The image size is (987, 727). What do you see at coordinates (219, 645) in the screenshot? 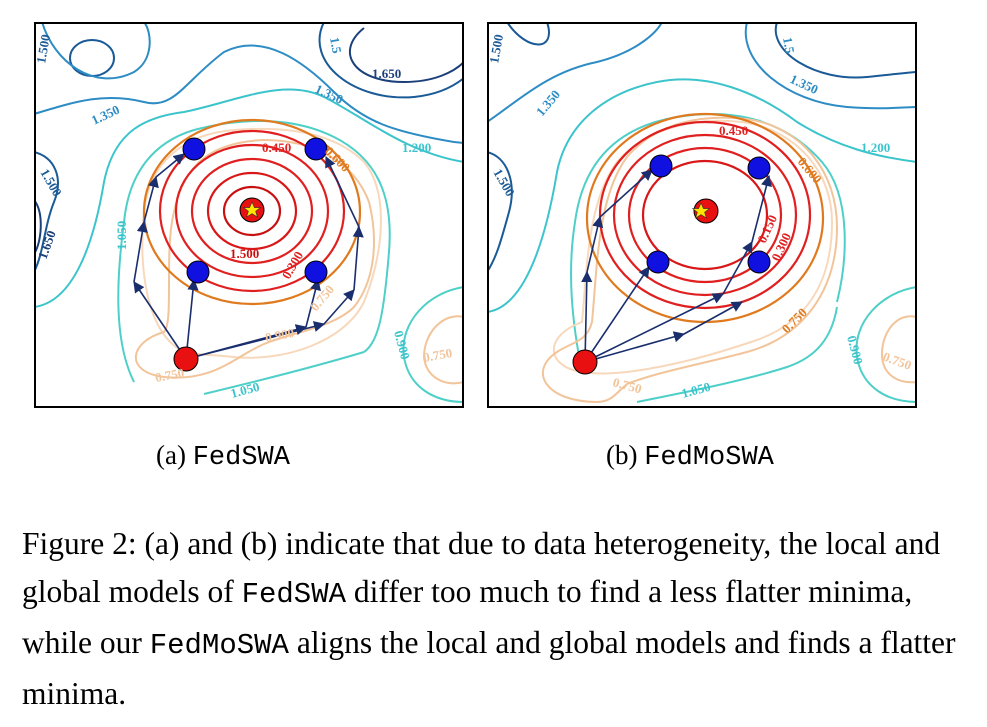
I see `caption-method-fedmoswa: FedMoSWA` at bounding box center [219, 645].